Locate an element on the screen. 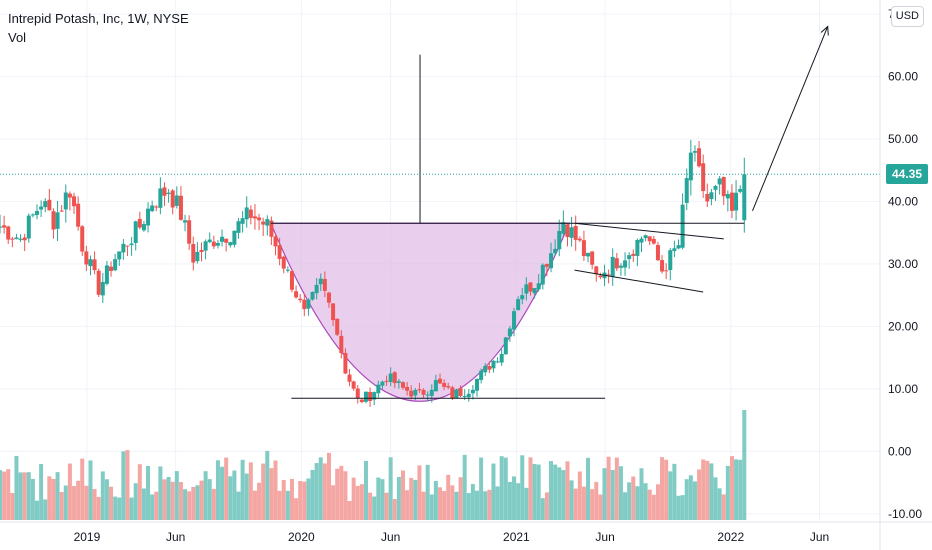 The width and height of the screenshot is (932, 550). cup-pattern is located at coordinates (420, 312).